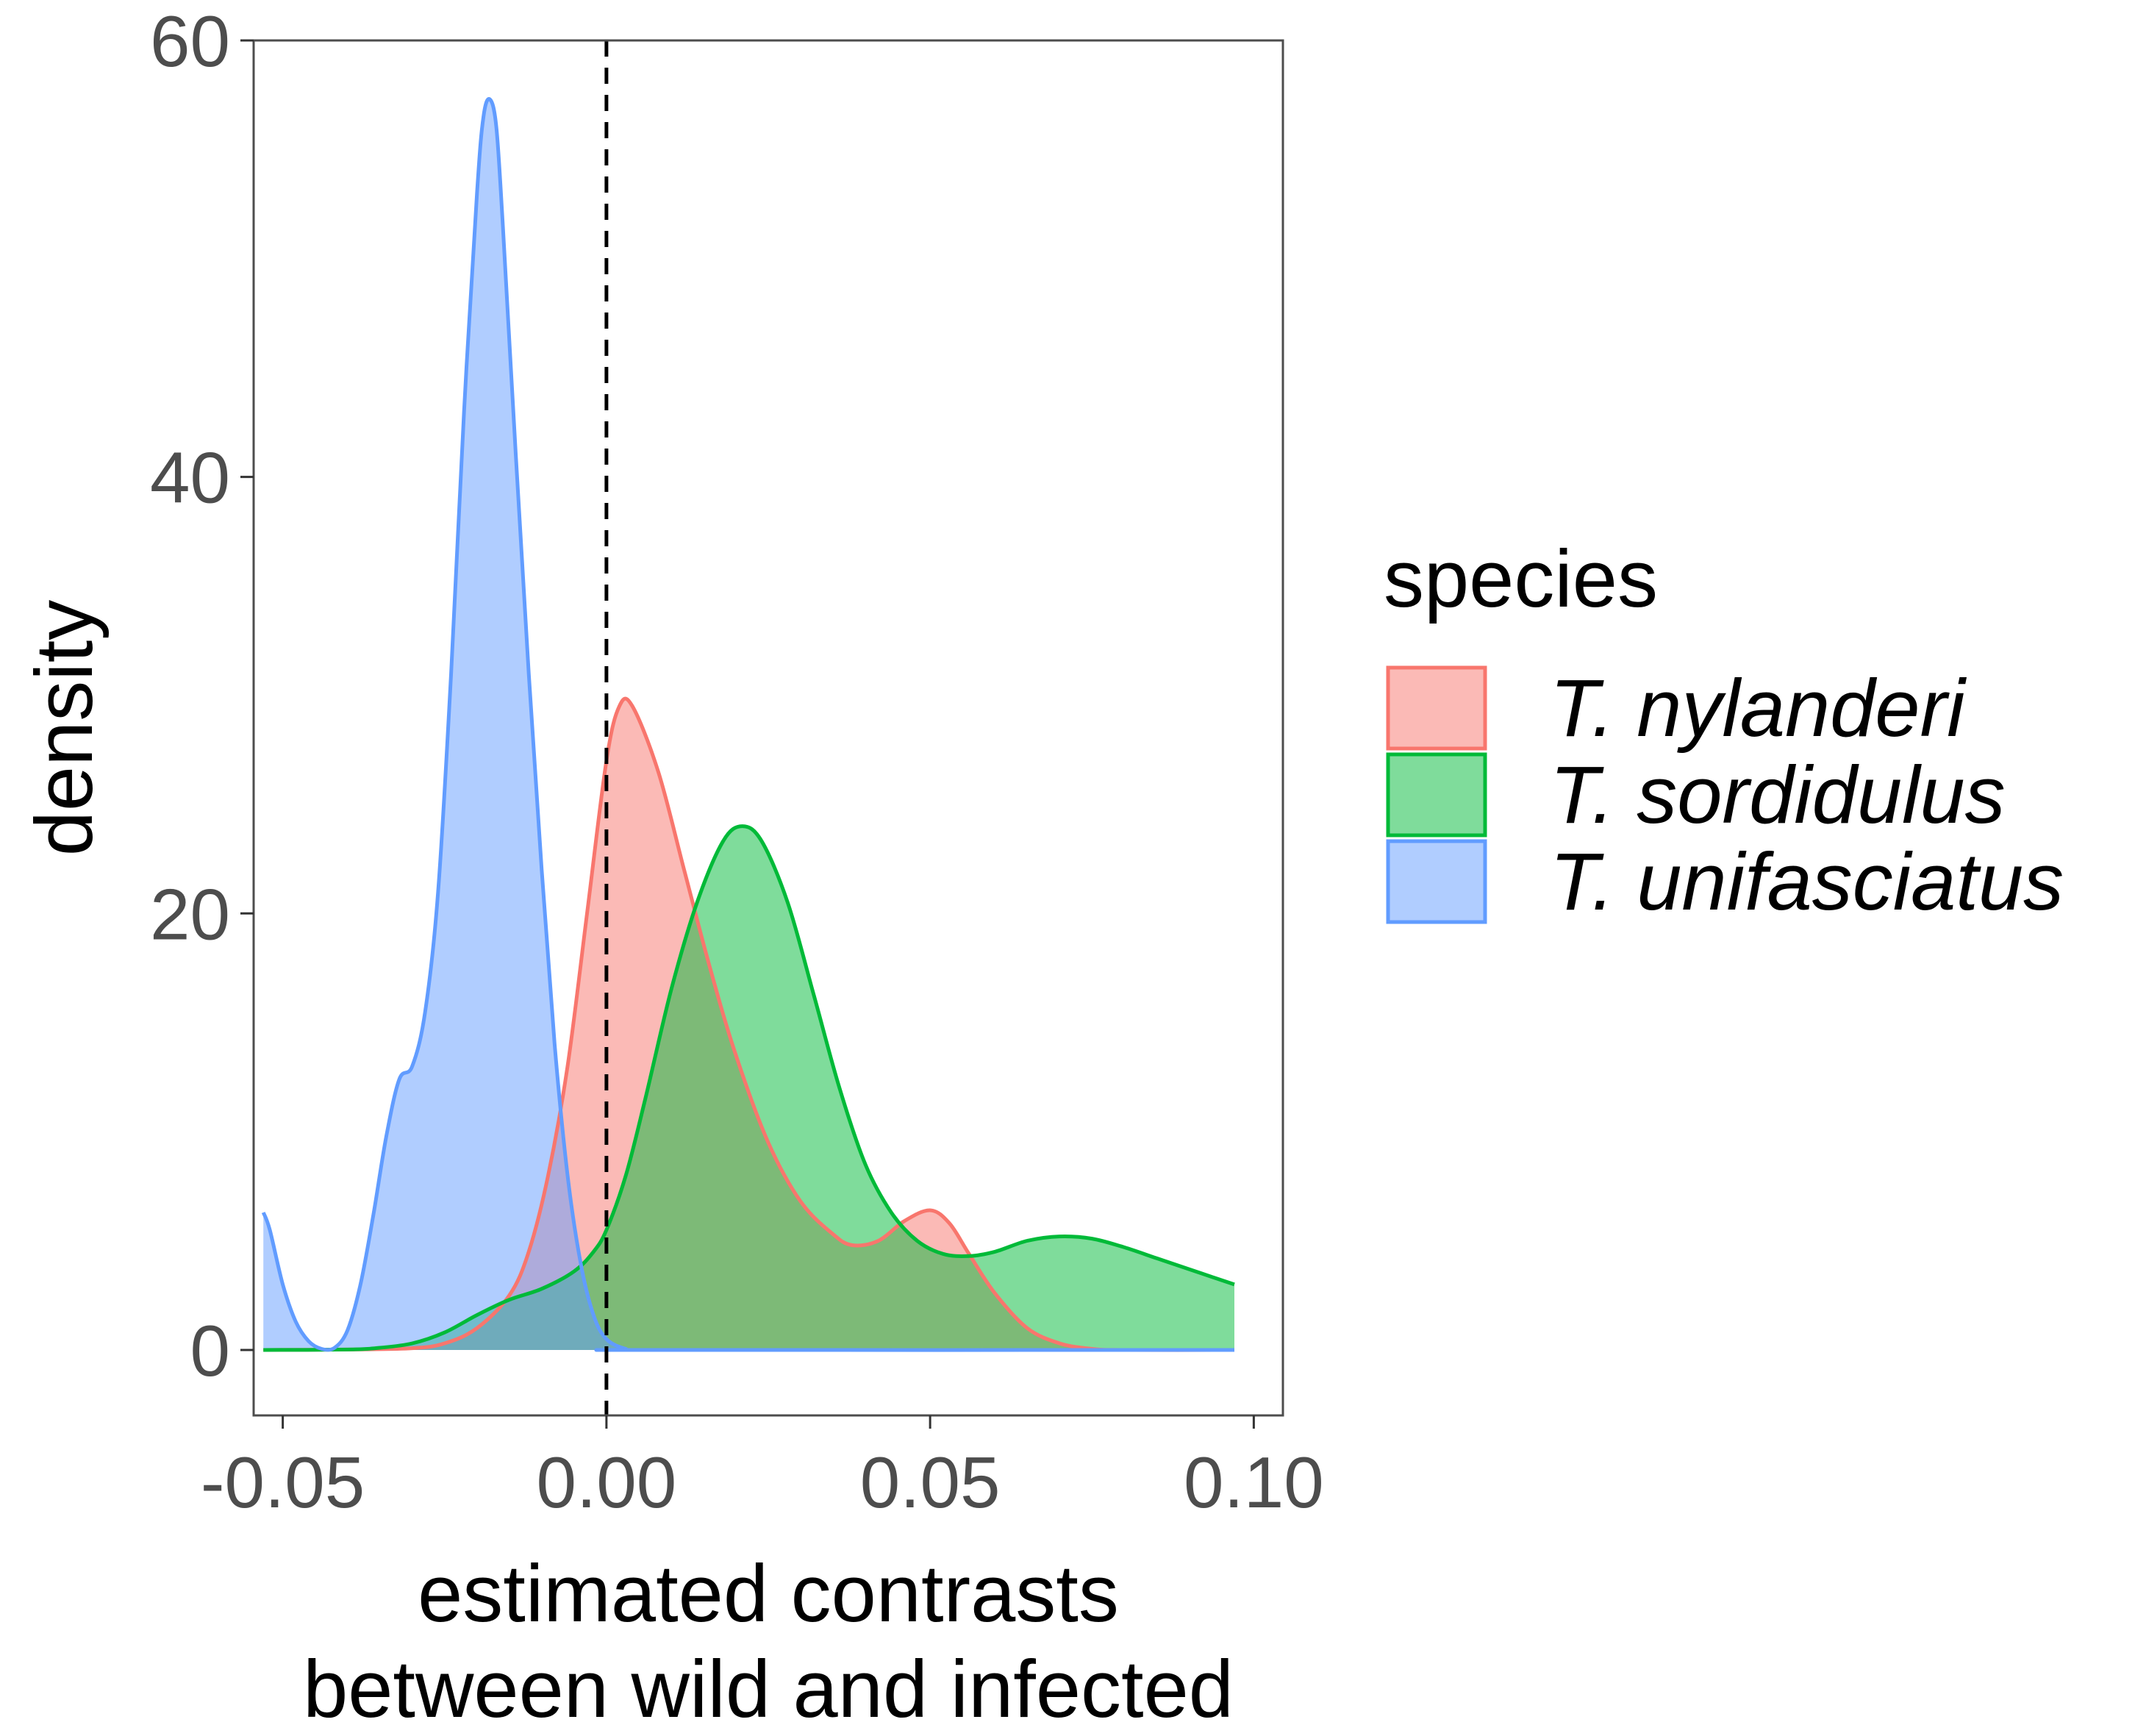 Image resolution: width=2135 pixels, height=1736 pixels. What do you see at coordinates (190, 478) in the screenshot?
I see `y-tick-label: 40` at bounding box center [190, 478].